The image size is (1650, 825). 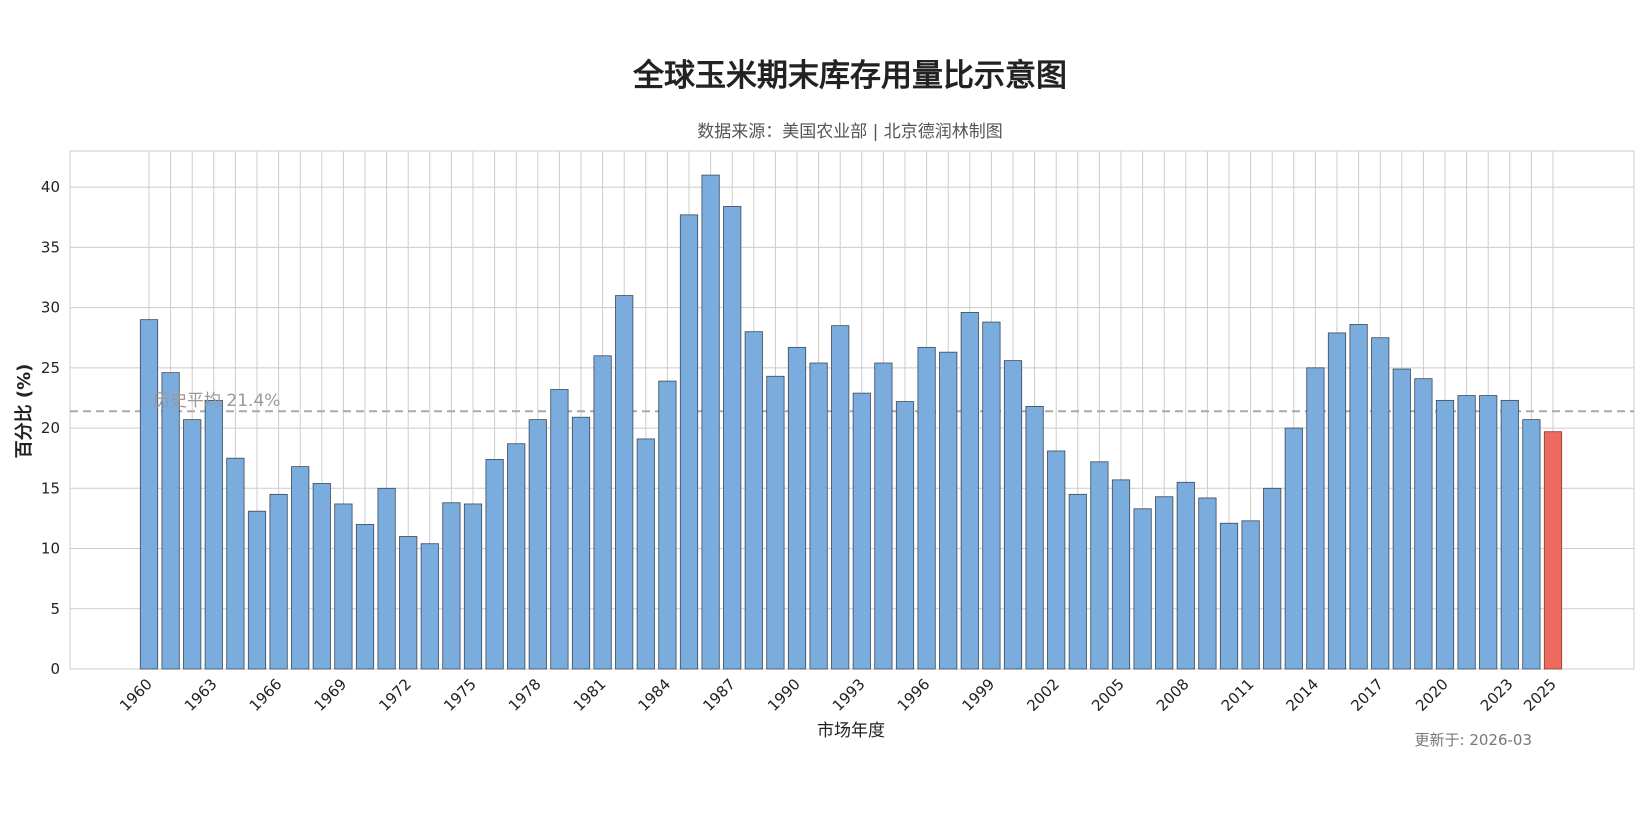 I want to click on bar-1989, so click(x=775, y=522).